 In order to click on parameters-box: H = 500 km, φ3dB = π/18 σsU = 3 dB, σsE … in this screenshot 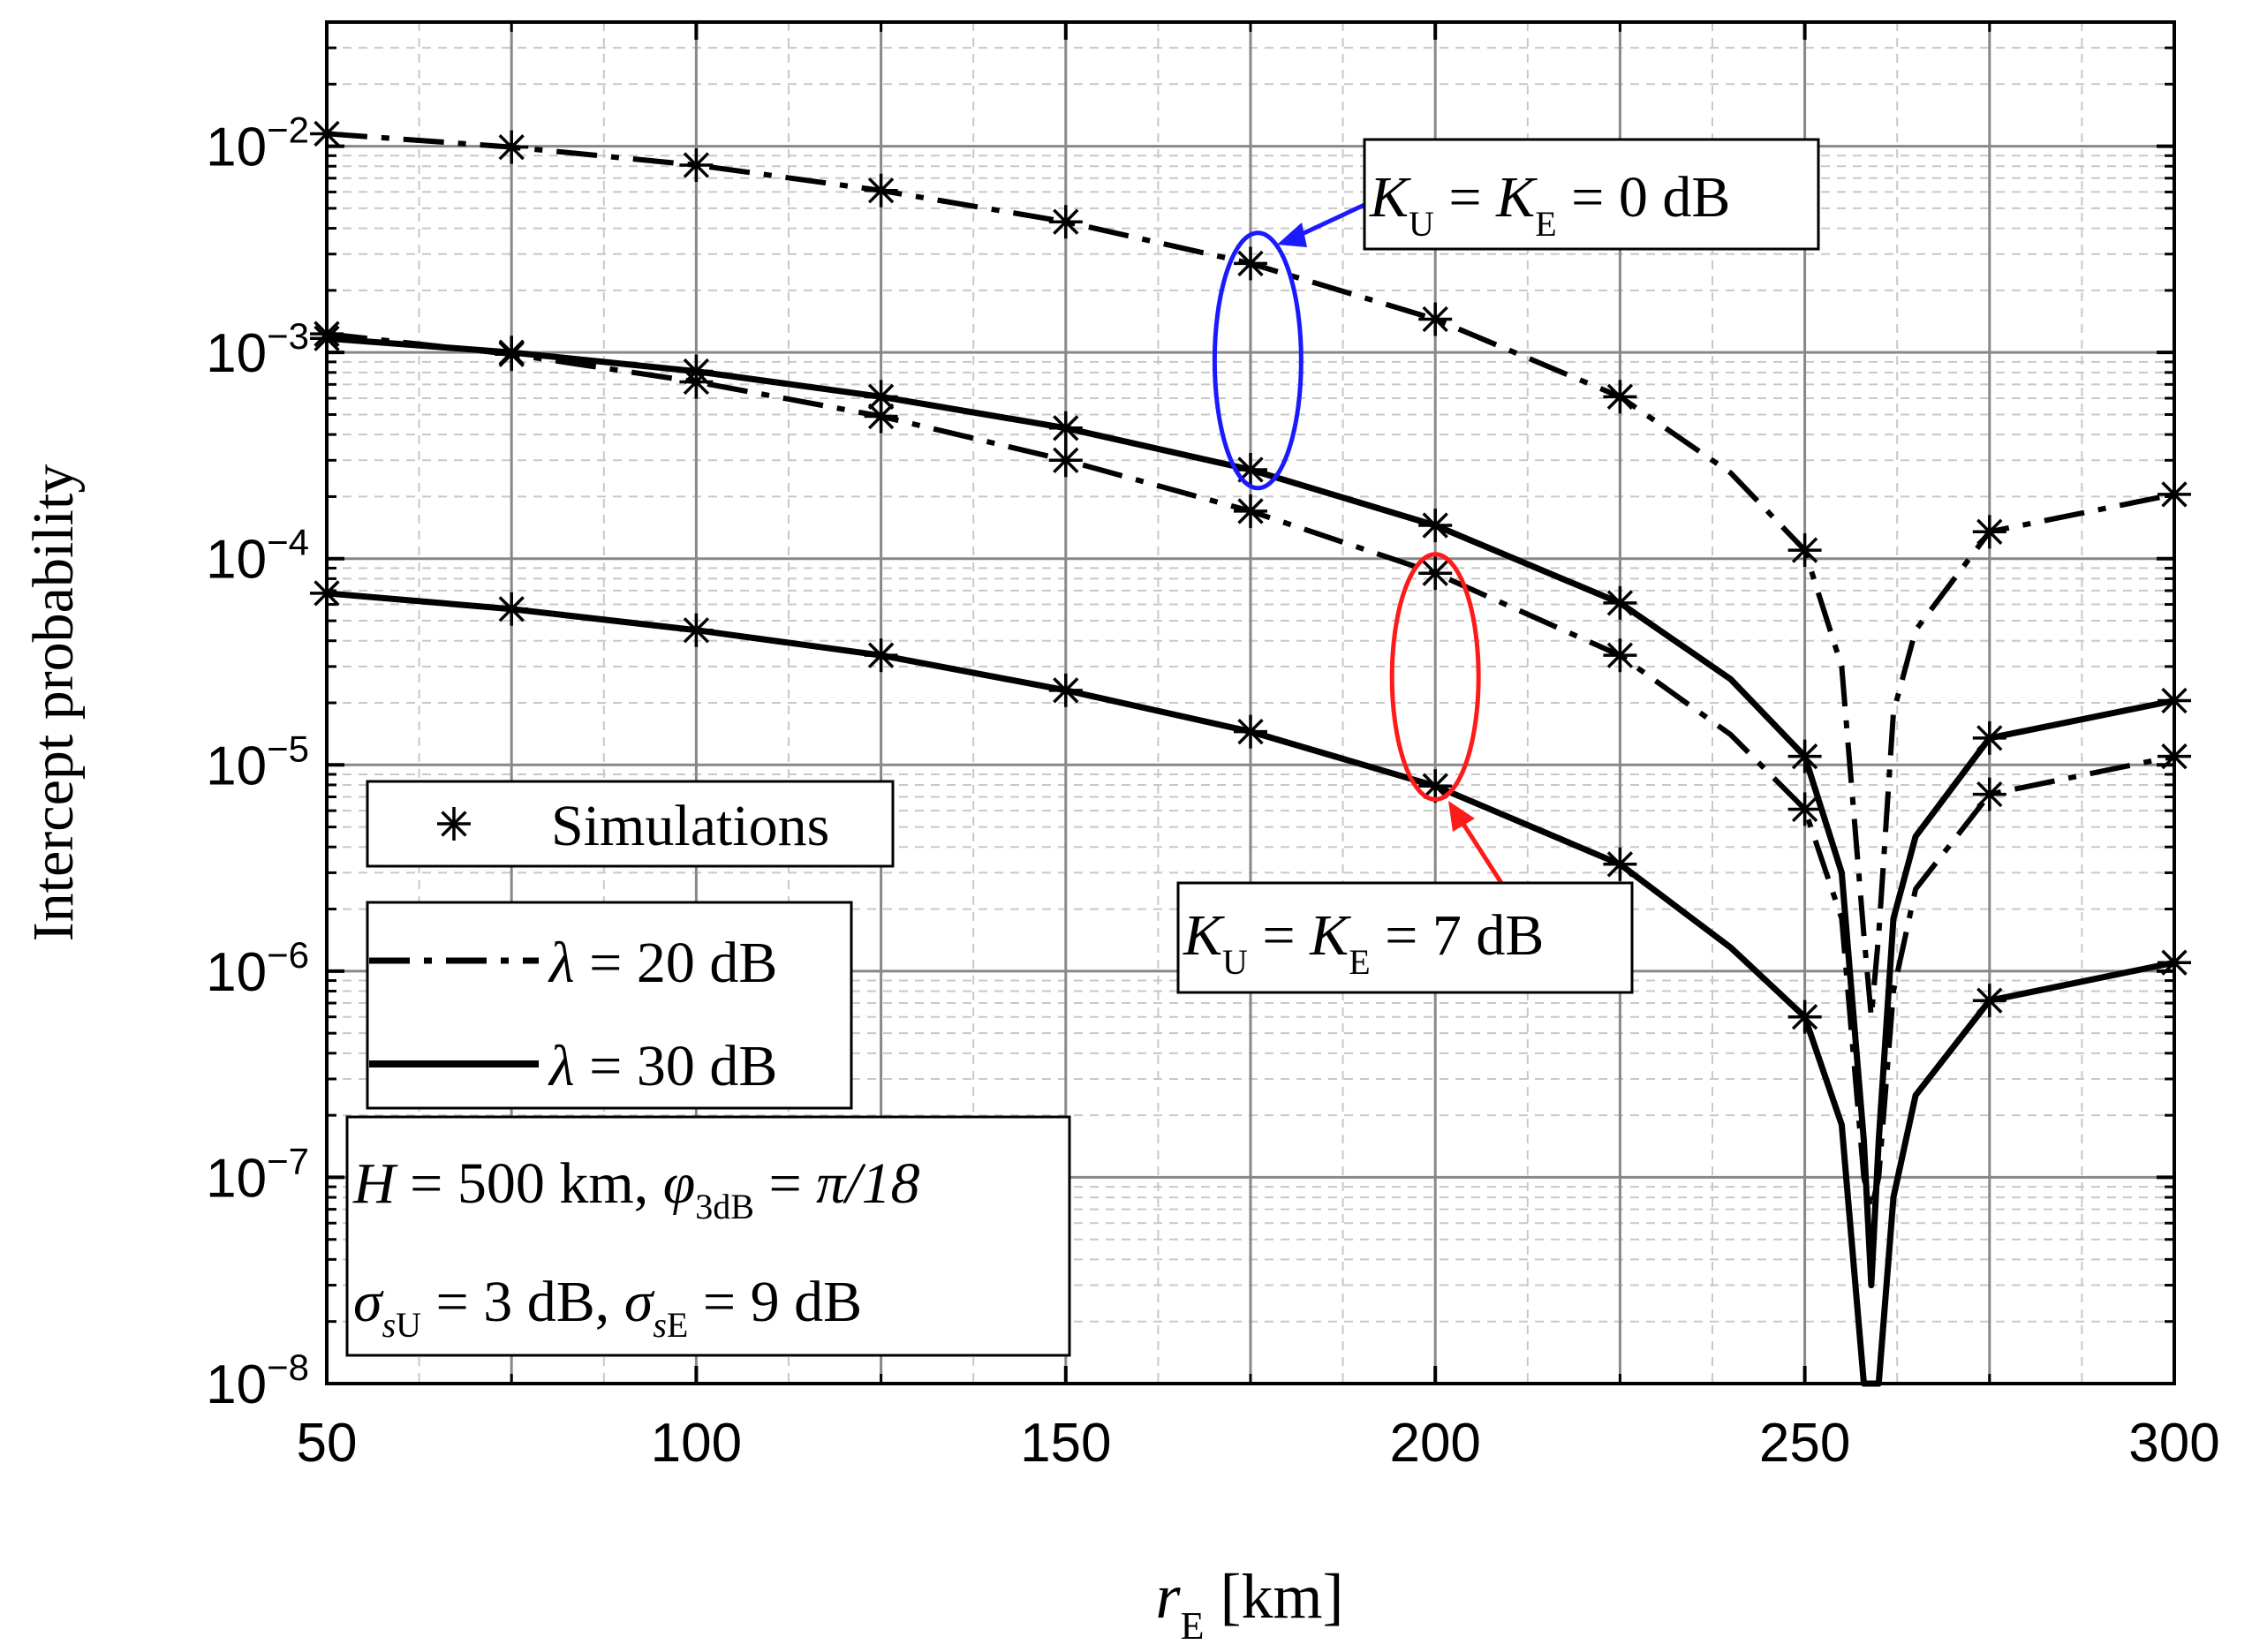, I will do `click(708, 1236)`.